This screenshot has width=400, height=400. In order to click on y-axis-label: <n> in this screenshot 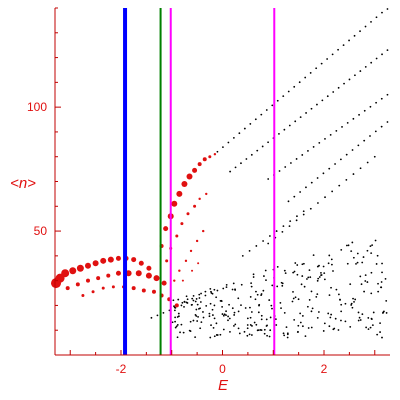, I will do `click(23, 183)`.